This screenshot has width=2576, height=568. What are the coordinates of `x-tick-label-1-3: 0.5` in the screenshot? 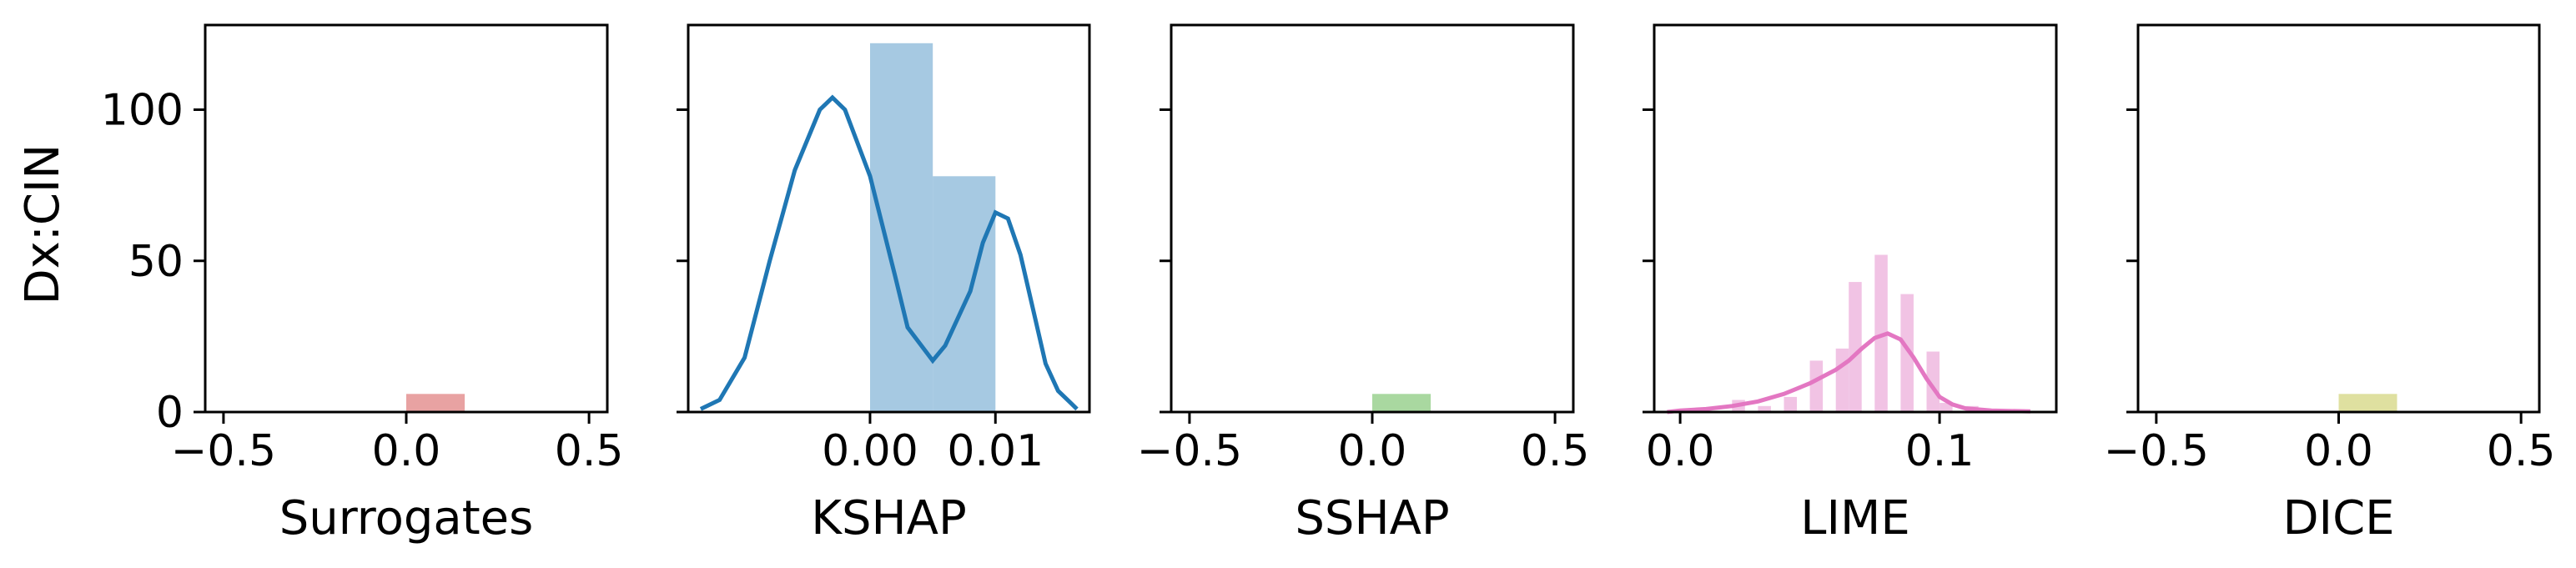 It's located at (589, 451).